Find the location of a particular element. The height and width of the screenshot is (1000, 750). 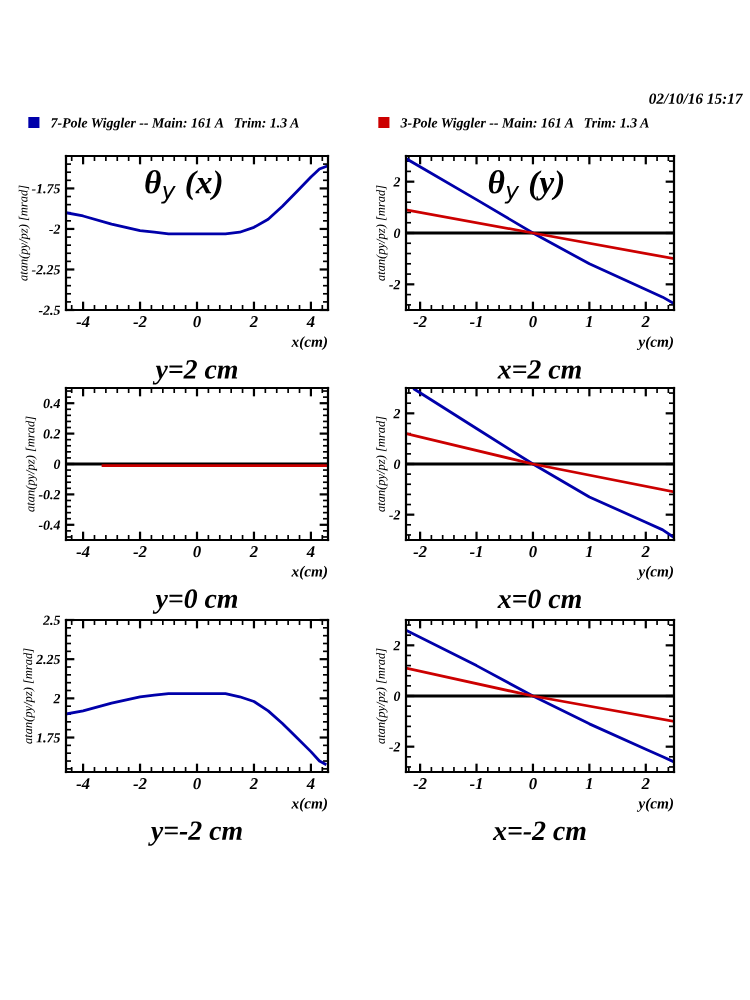

chart-title: θ$_{y}$ (x) is located at coordinates (183, 186).